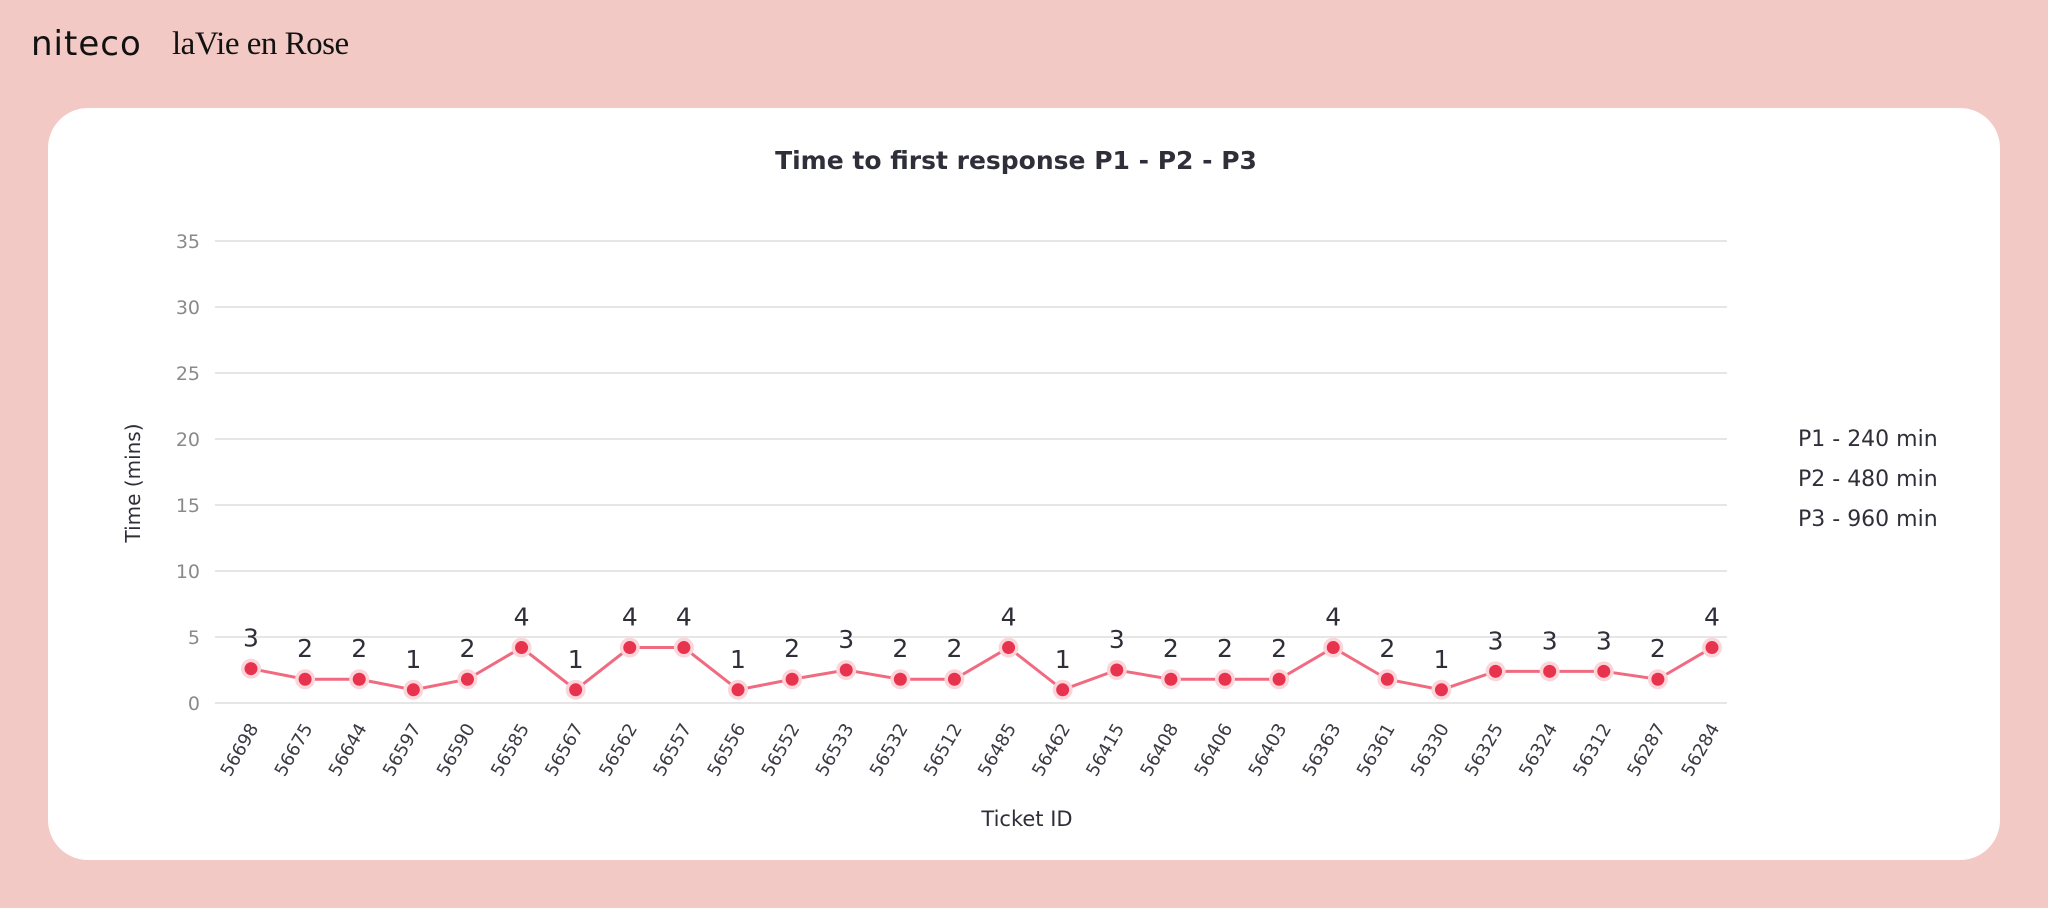 This screenshot has width=2048, height=908. I want to click on x-tick-label: 56556, so click(727, 750).